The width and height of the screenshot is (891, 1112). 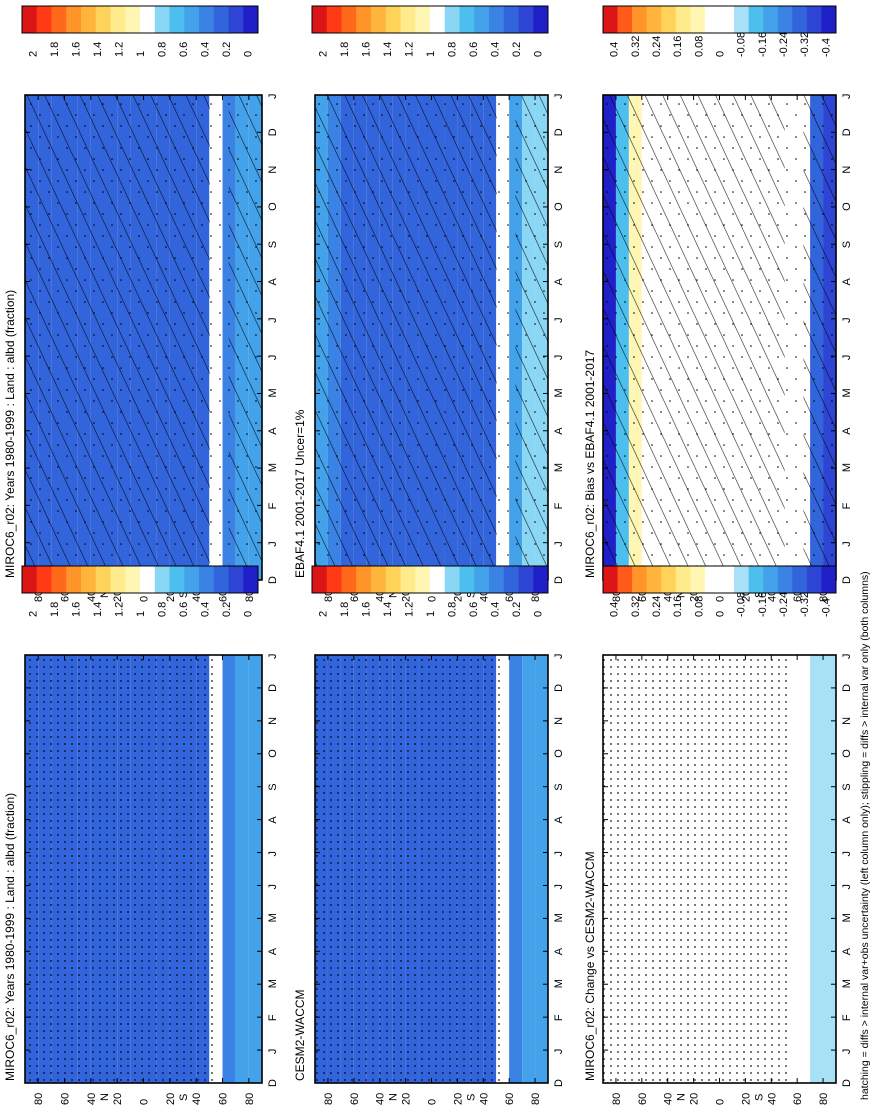 What do you see at coordinates (431, 614) in the screenshot?
I see `colorbar-label: 1` at bounding box center [431, 614].